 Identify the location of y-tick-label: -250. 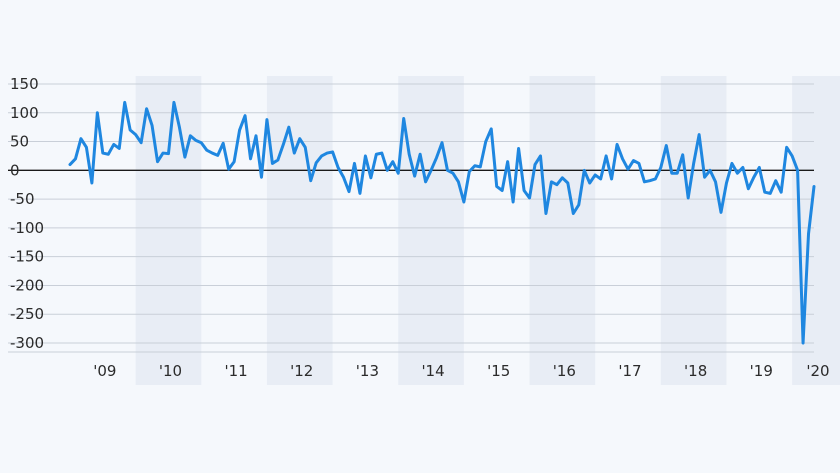
(27, 314).